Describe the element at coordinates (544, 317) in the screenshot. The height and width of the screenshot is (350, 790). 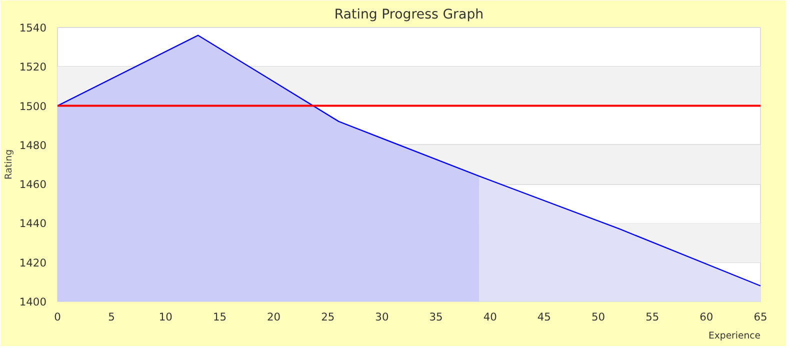
I see `x-tick-label: 45` at that location.